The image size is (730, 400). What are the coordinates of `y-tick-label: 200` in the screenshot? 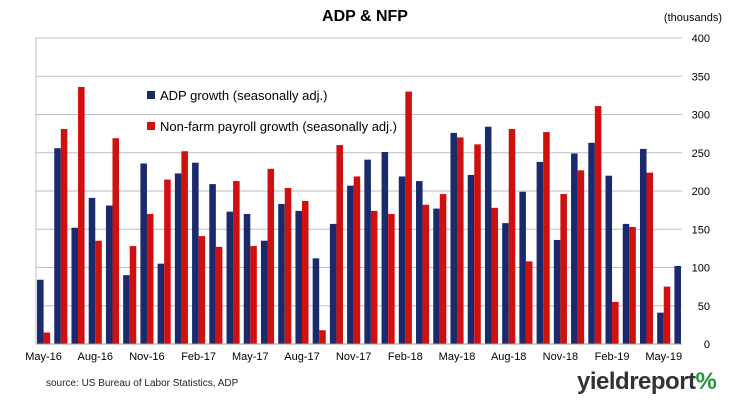 It's located at (701, 192).